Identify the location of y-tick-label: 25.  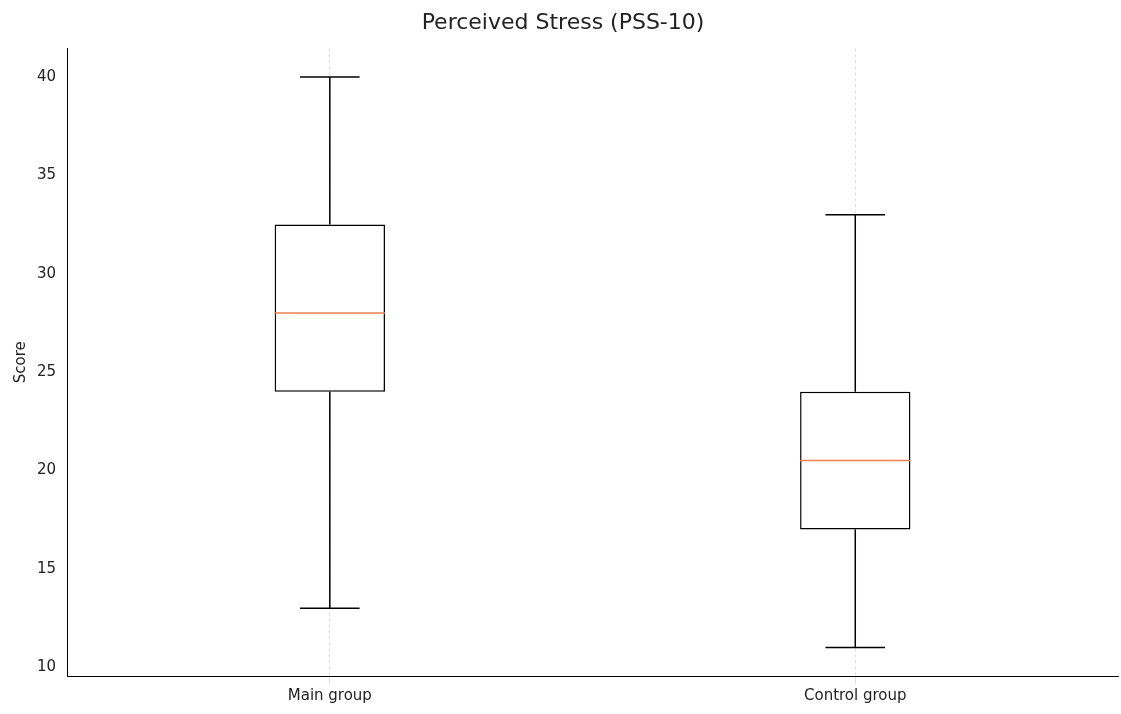
(46, 370).